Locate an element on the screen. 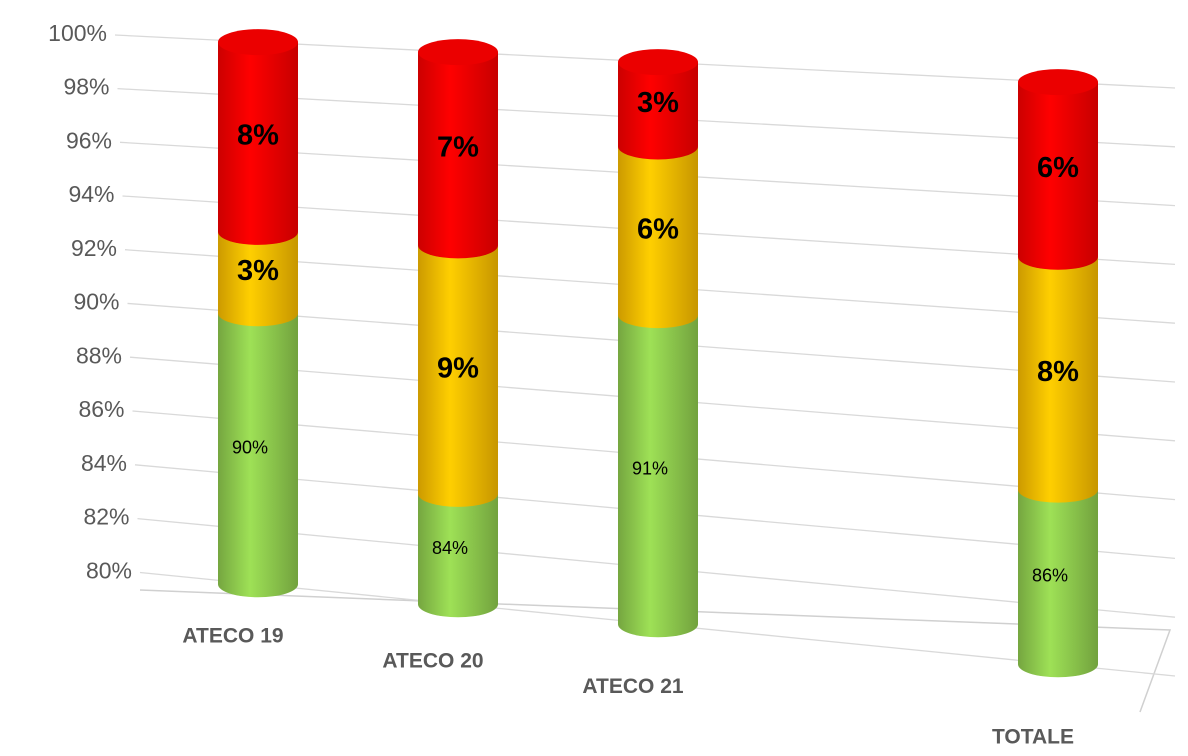 The image size is (1188, 756). y-tick-label: 98% is located at coordinates (86, 87).